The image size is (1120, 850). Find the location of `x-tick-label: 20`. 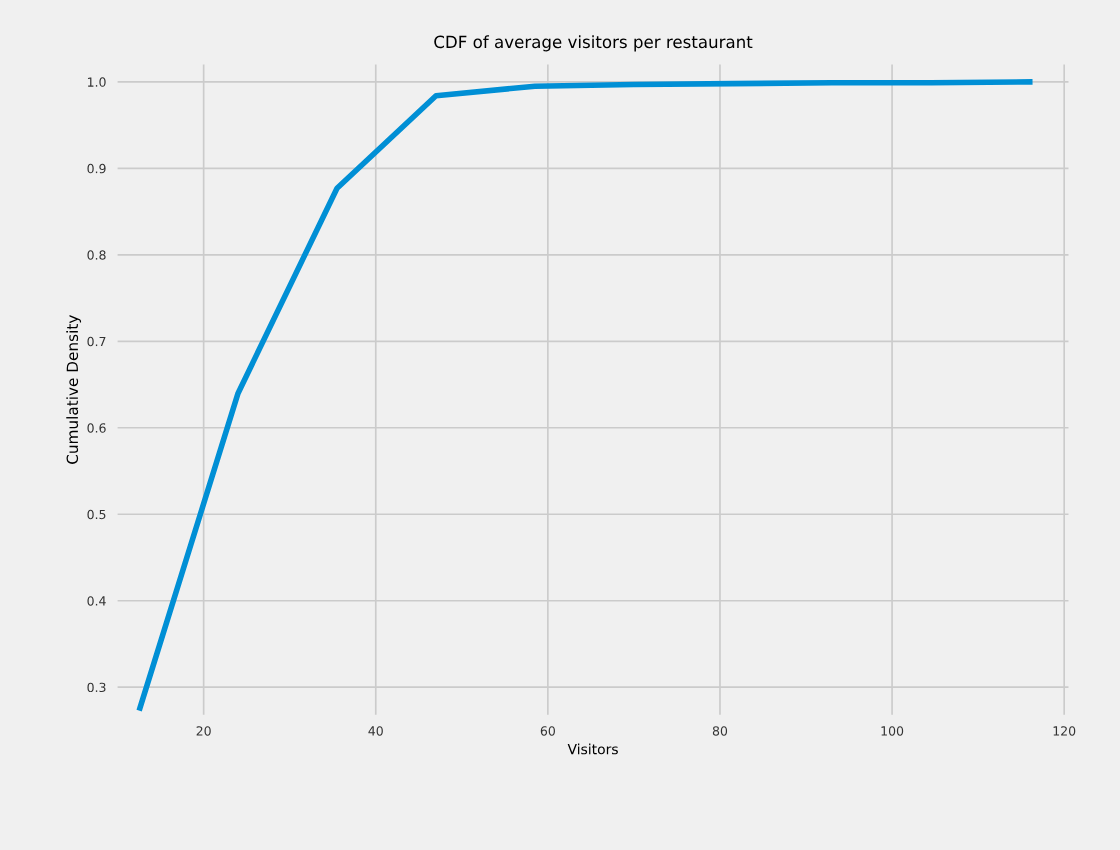

x-tick-label: 20 is located at coordinates (203, 731).